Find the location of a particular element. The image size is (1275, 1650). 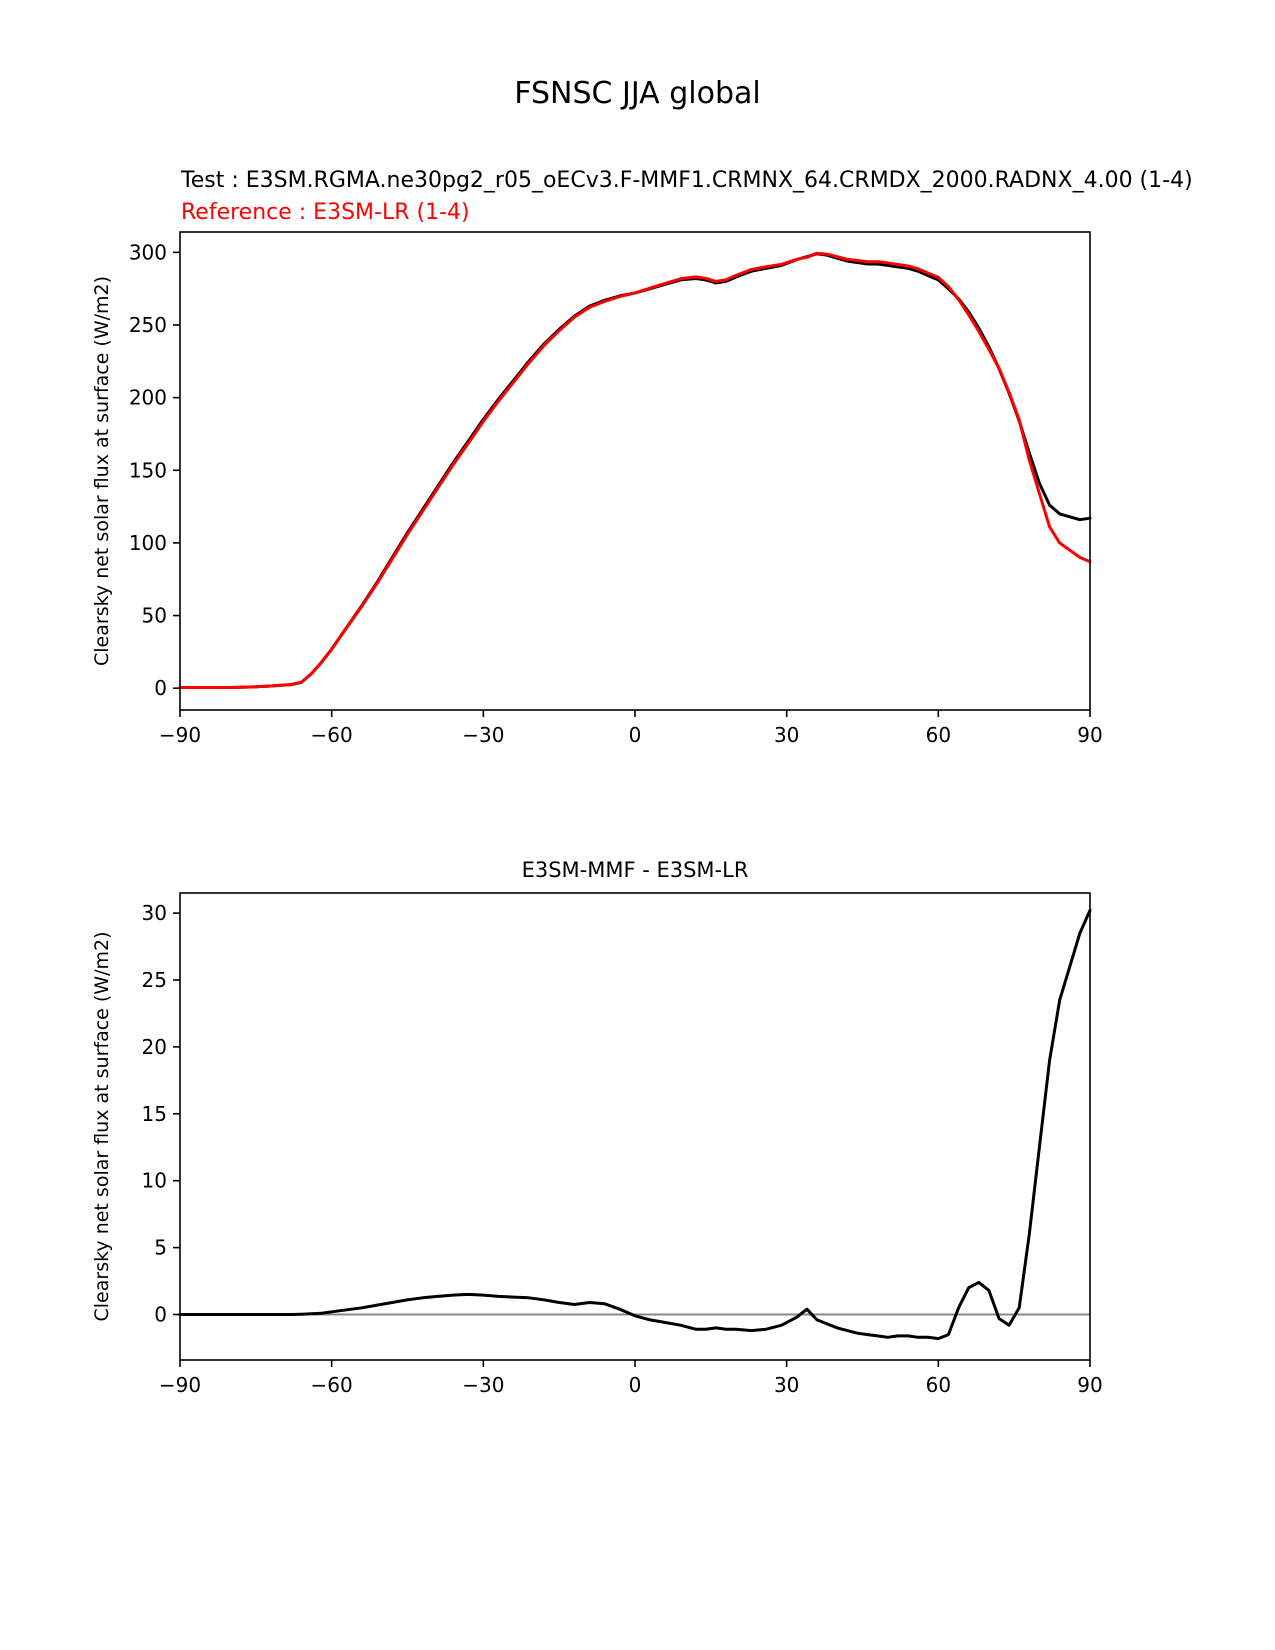

y-tick-label: 10 is located at coordinates (154, 1181).